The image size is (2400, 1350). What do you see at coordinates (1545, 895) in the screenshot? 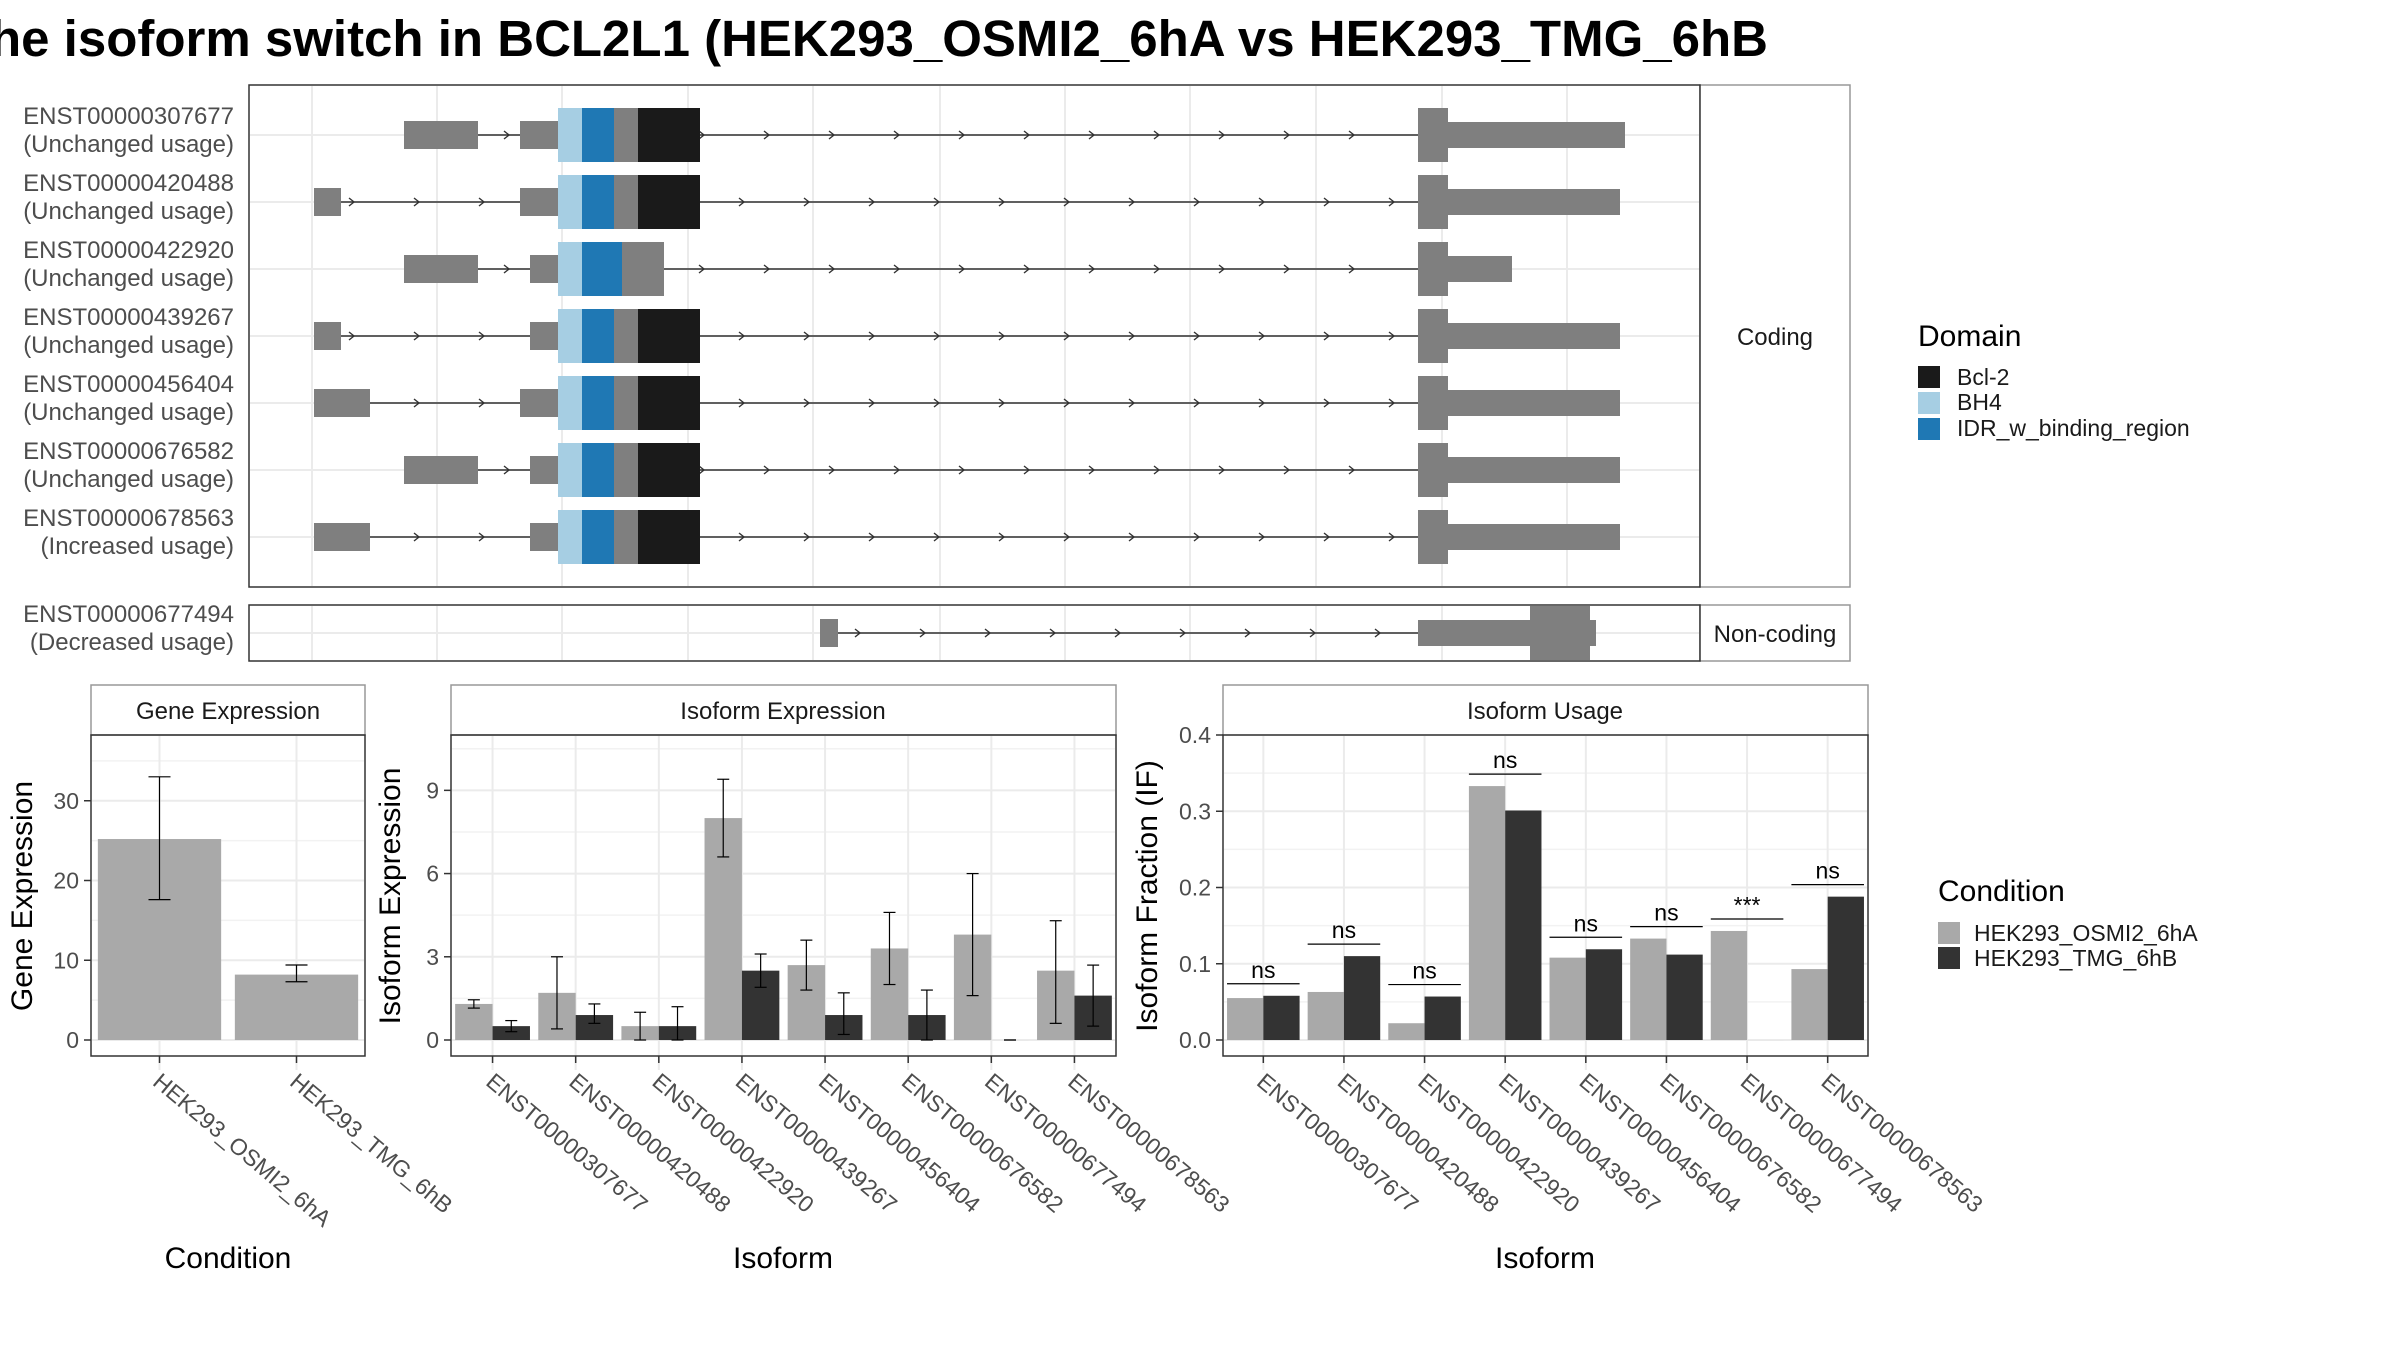
I see `isoform-usage-plot-frame` at bounding box center [1545, 895].